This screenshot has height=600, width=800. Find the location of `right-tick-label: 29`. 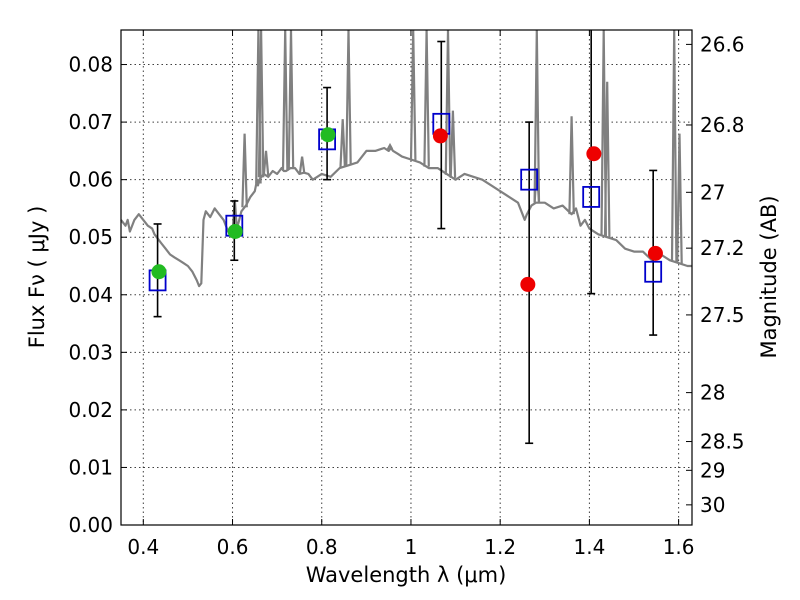

right-tick-label: 29 is located at coordinates (712, 470).